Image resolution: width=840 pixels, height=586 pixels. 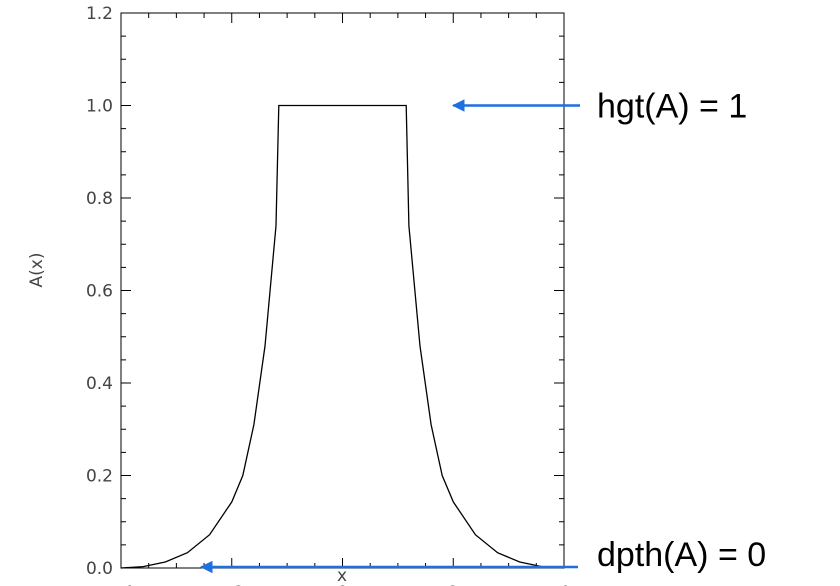 What do you see at coordinates (99, 477) in the screenshot?
I see `y-tick-label: 0.2` at bounding box center [99, 477].